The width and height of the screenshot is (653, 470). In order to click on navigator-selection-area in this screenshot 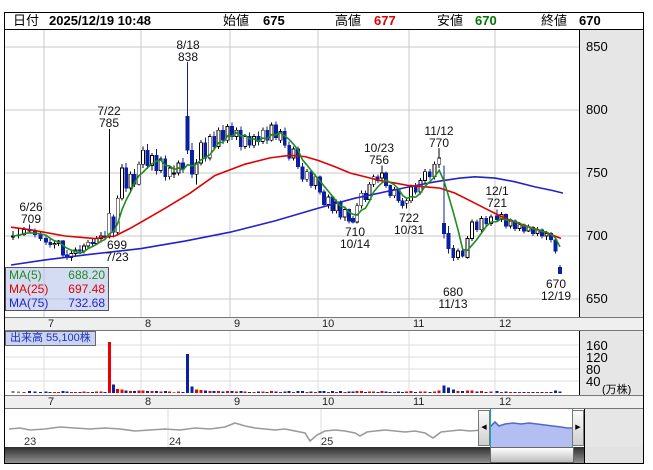, I will do `click(531, 434)`.